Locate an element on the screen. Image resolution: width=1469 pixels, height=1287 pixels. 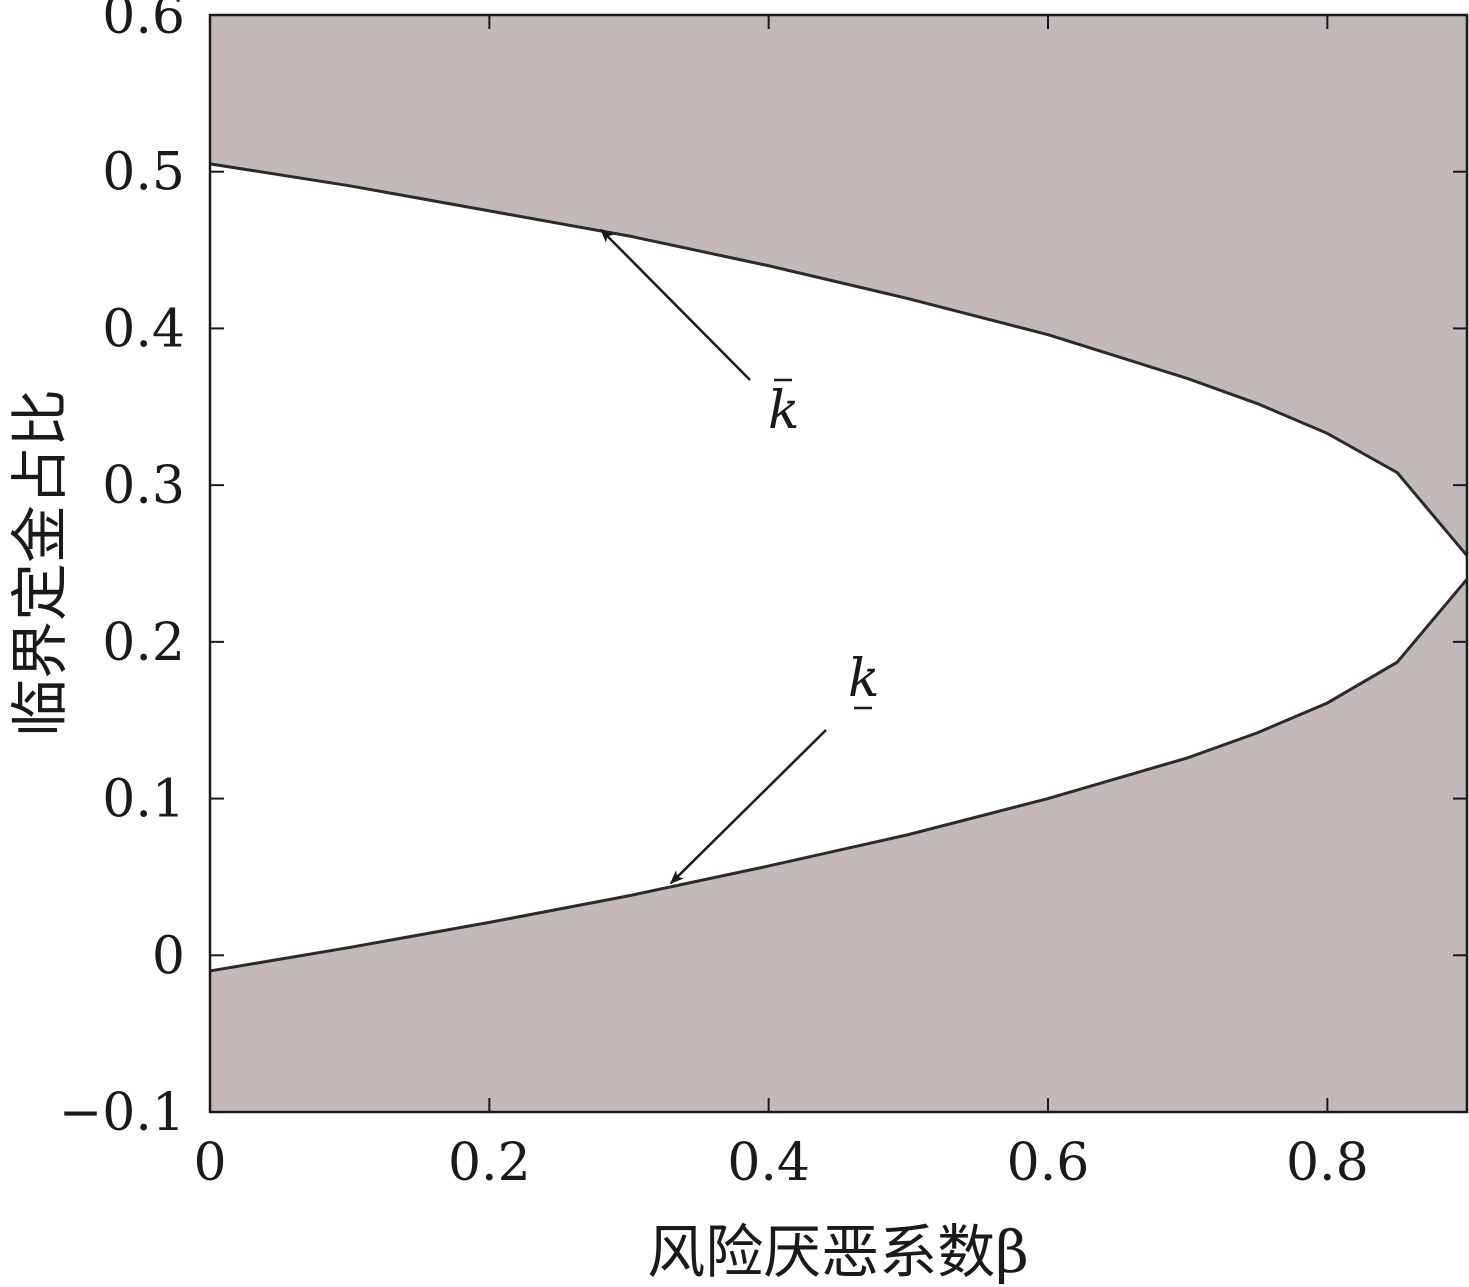
y-axis-title: 临界定金占比 is located at coordinates (40, 563).